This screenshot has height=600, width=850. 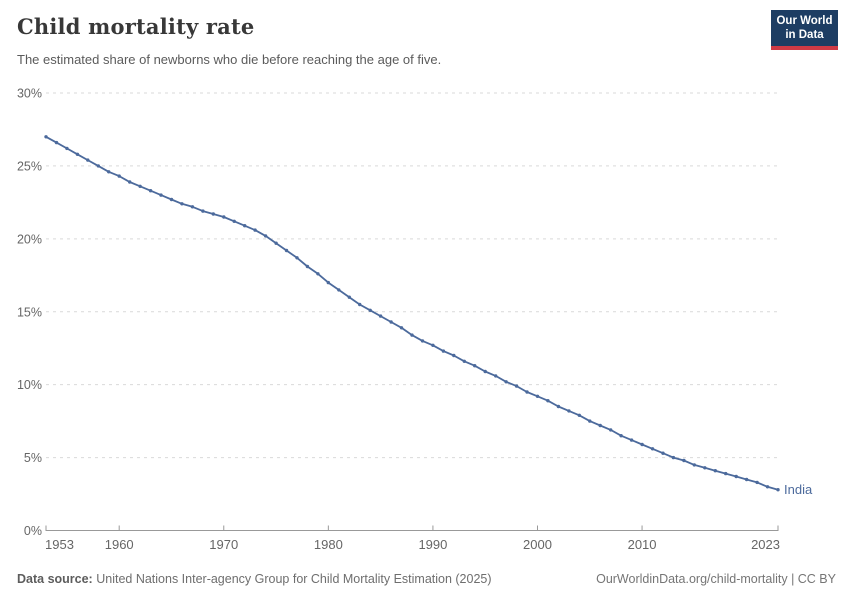 I want to click on x-tick-label-2000: 2000, so click(x=537, y=544).